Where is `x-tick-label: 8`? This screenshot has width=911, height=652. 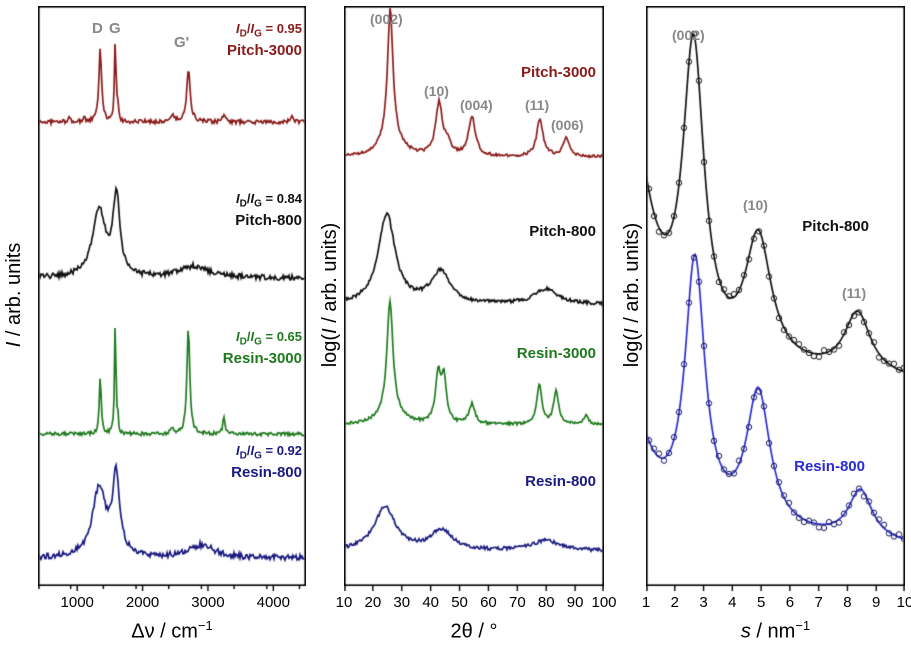
x-tick-label: 8 is located at coordinates (847, 602).